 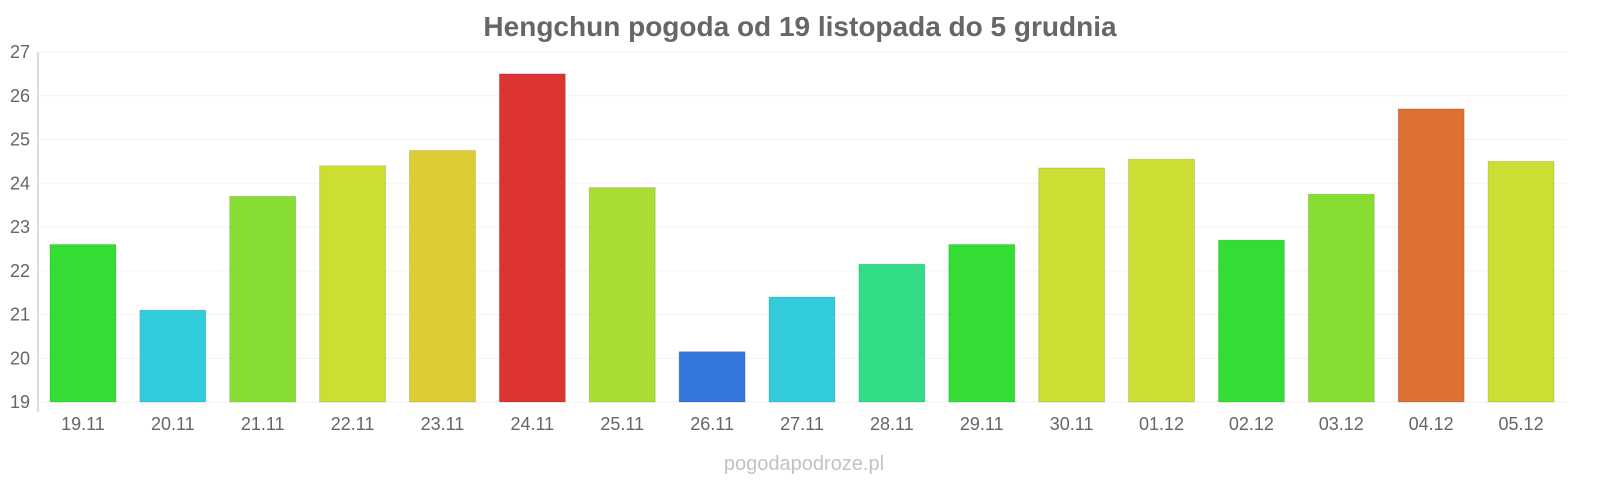 I want to click on x-tick-label: 21.11, so click(x=263, y=424).